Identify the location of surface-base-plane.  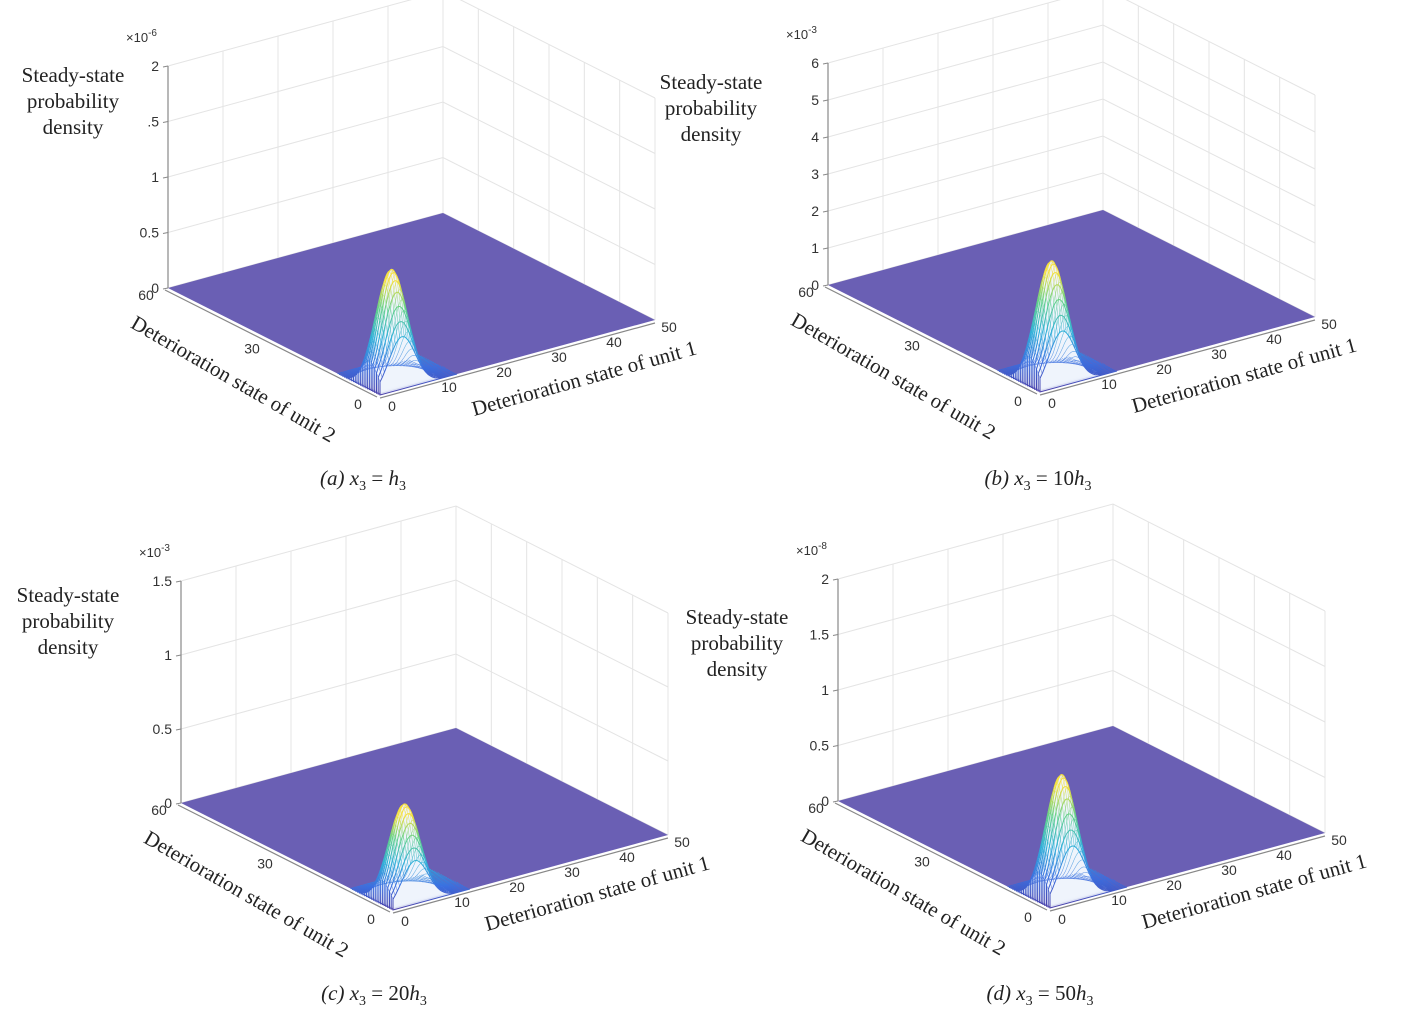
(424, 819).